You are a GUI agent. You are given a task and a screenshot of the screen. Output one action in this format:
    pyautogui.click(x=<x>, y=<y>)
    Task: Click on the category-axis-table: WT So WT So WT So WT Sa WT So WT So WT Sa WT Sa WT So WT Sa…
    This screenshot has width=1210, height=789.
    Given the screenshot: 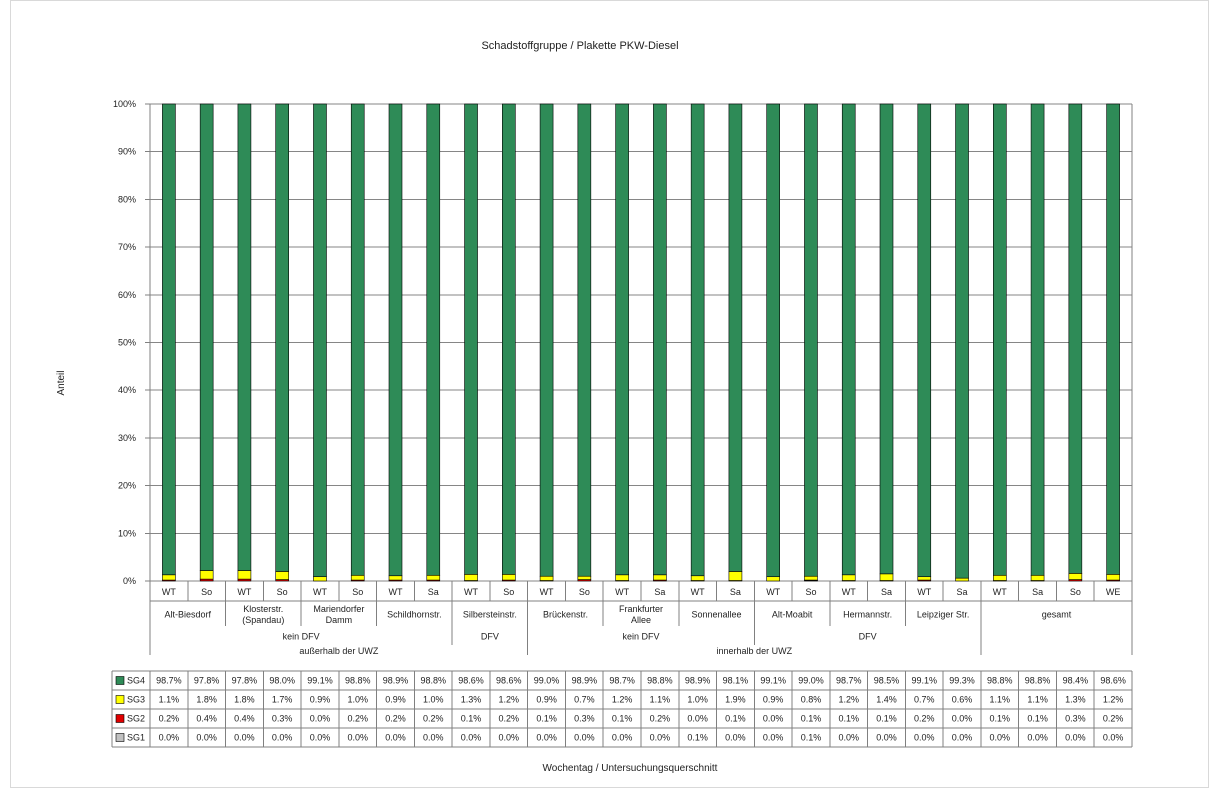 What is the action you would take?
    pyautogui.click(x=641, y=618)
    